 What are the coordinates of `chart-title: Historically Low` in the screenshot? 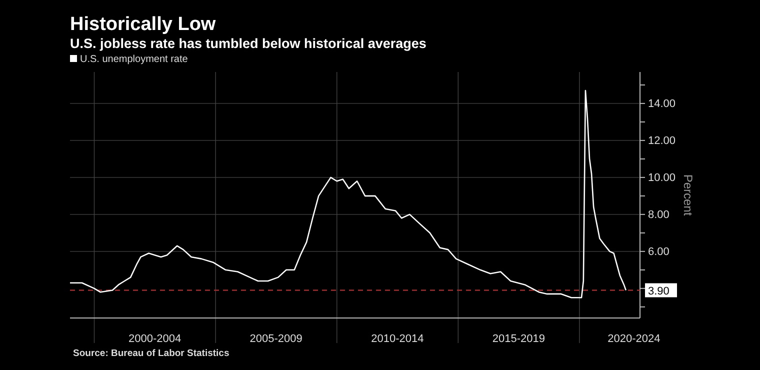 It's located at (143, 24).